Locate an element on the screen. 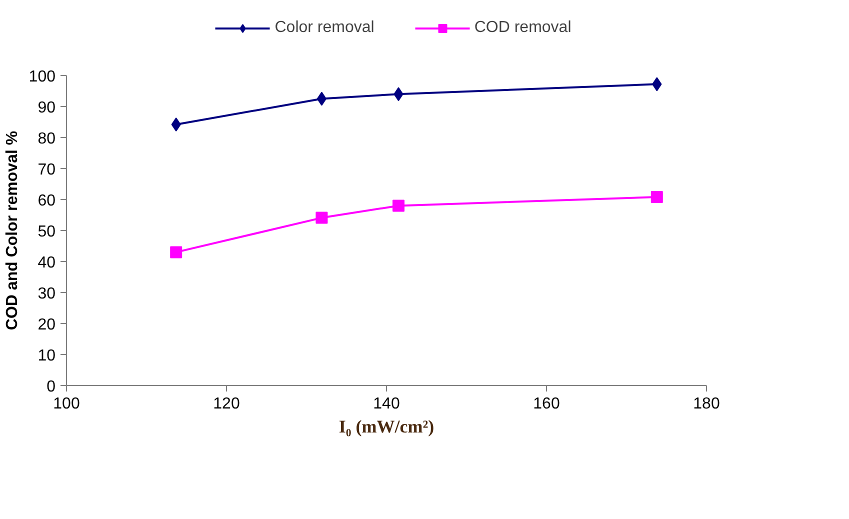 The image size is (849, 519). y-tick-label: 50 is located at coordinates (47, 232).